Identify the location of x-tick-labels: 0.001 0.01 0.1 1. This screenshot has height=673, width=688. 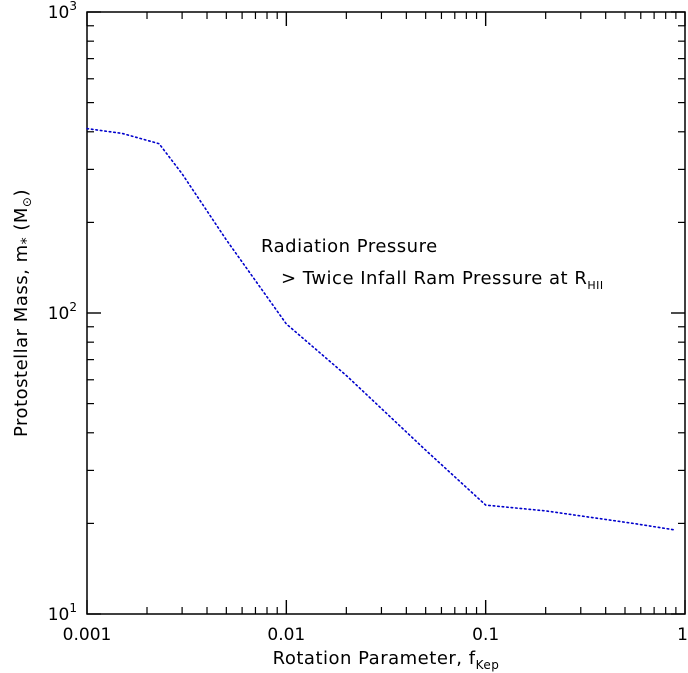
(375, 635).